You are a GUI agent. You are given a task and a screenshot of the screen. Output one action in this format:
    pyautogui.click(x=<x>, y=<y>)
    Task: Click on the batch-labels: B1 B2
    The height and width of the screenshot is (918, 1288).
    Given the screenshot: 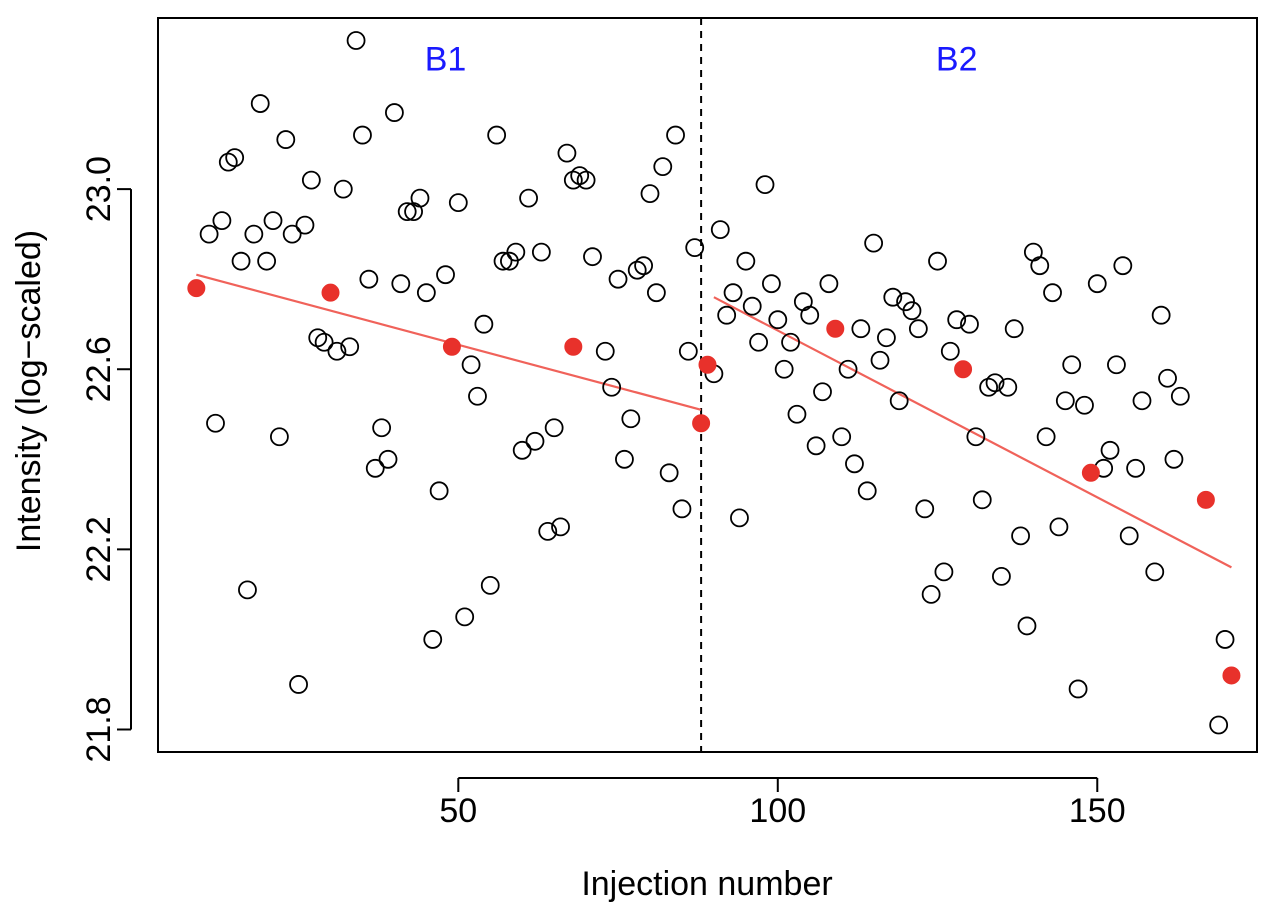 What is the action you would take?
    pyautogui.click(x=701, y=60)
    